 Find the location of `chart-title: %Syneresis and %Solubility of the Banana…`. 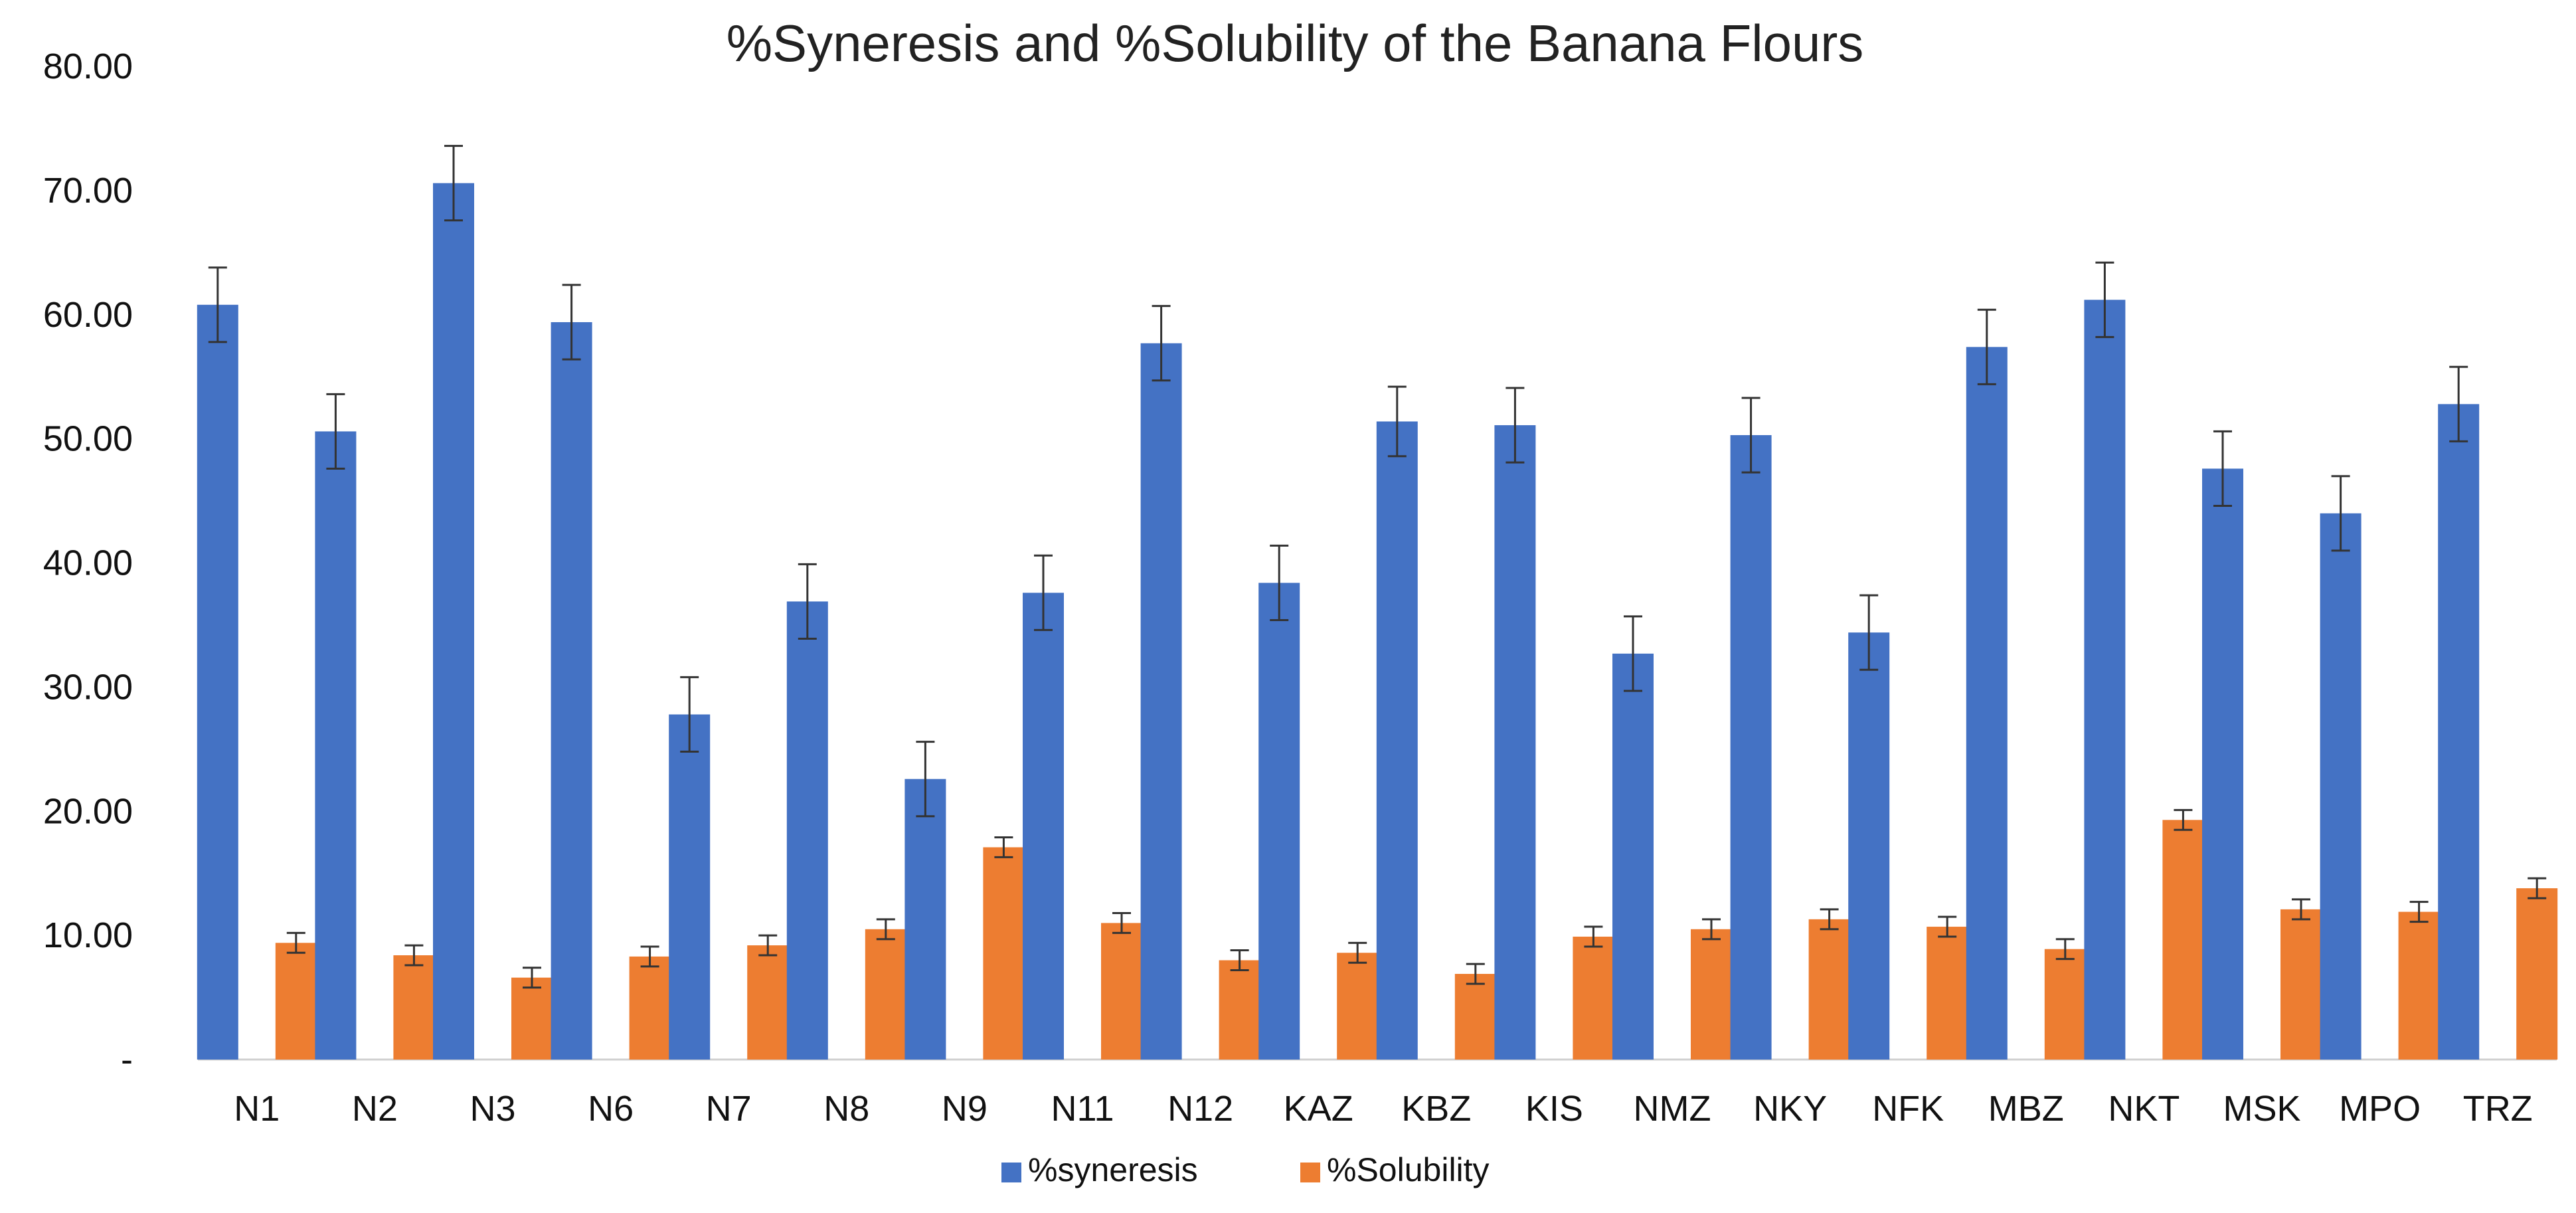

chart-title: %Syneresis and %Solubility of the Banana… is located at coordinates (1295, 43).